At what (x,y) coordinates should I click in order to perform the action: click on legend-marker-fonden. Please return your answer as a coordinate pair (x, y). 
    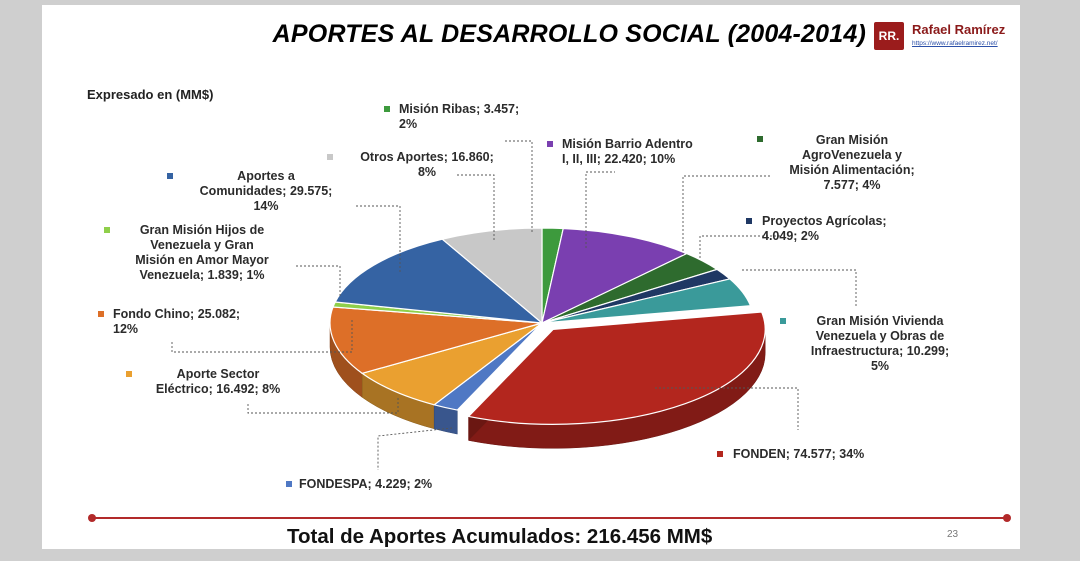
    Looking at the image, I should click on (720, 454).